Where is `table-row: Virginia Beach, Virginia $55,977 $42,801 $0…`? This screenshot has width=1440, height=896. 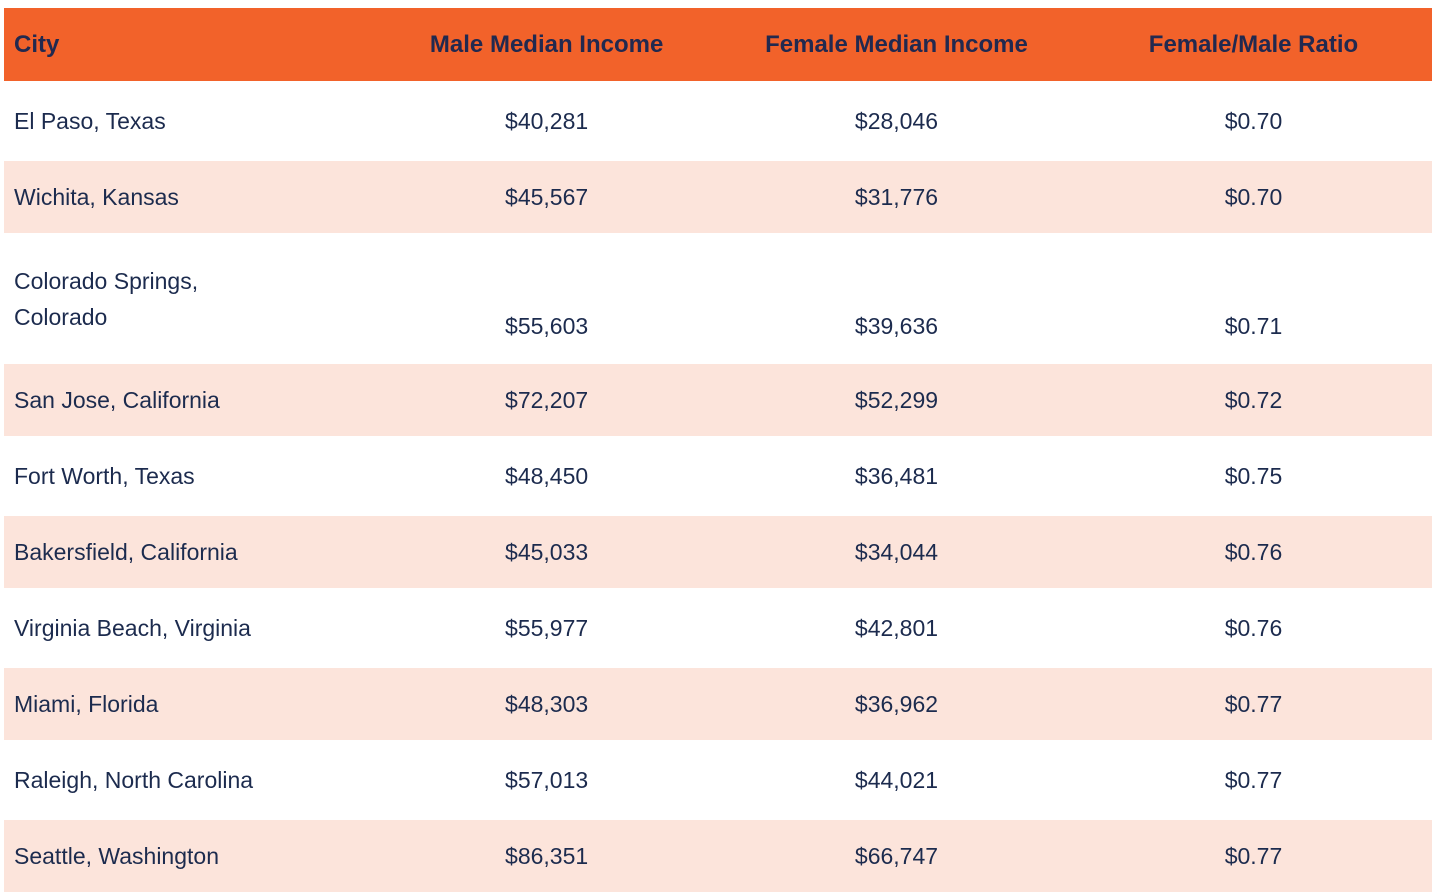 table-row: Virginia Beach, Virginia $55,977 $42,801 $0… is located at coordinates (718, 628).